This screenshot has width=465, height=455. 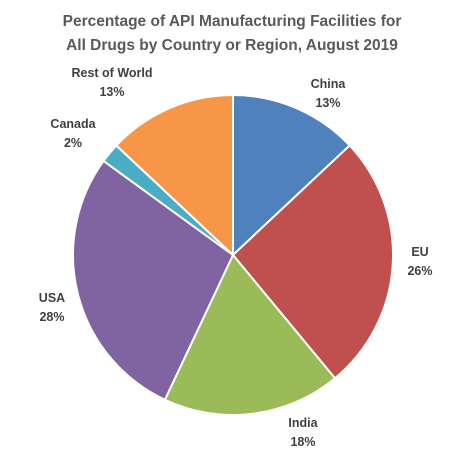 I want to click on slice-label-name-china: China, so click(x=329, y=84).